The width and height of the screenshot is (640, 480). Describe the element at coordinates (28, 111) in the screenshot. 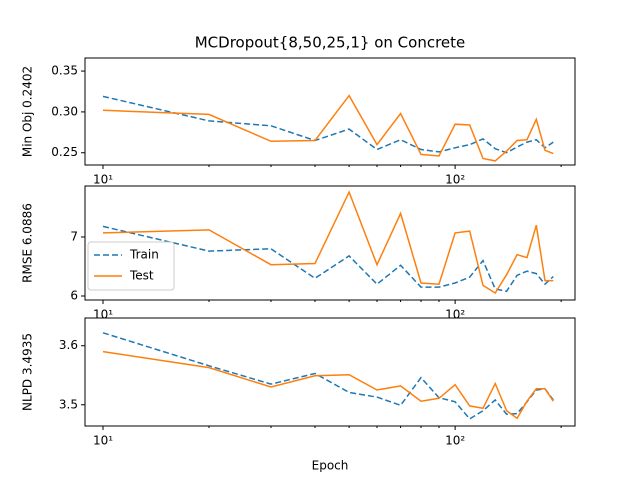

I see `y-axis-label: Min Obj 0.2402` at that location.